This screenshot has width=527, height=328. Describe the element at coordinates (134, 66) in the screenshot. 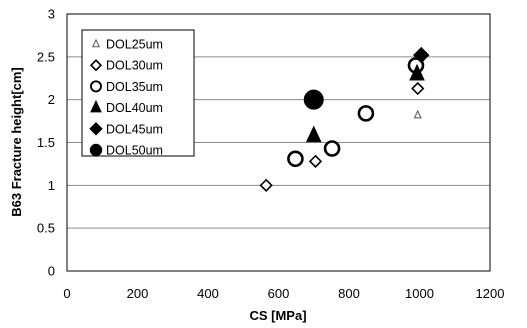

I see `legend-label-dol30um: DOL30um` at that location.